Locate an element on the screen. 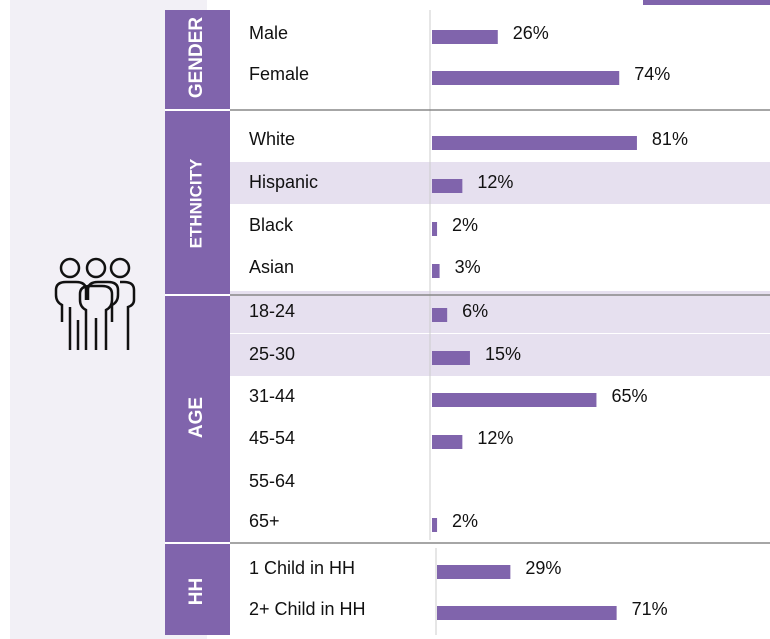  value-label: 3% is located at coordinates (468, 267).